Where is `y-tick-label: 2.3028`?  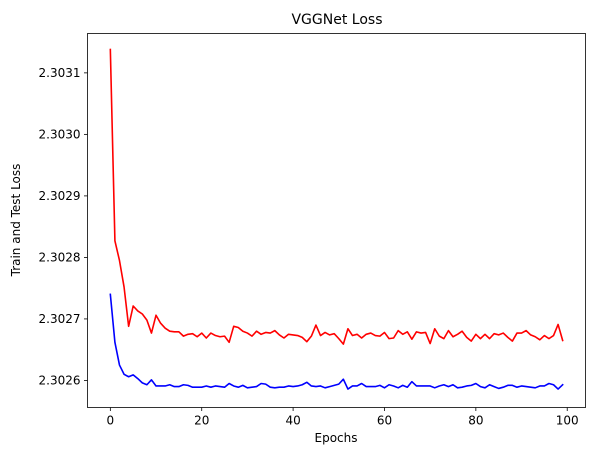 y-tick-label: 2.3028 is located at coordinates (60, 257).